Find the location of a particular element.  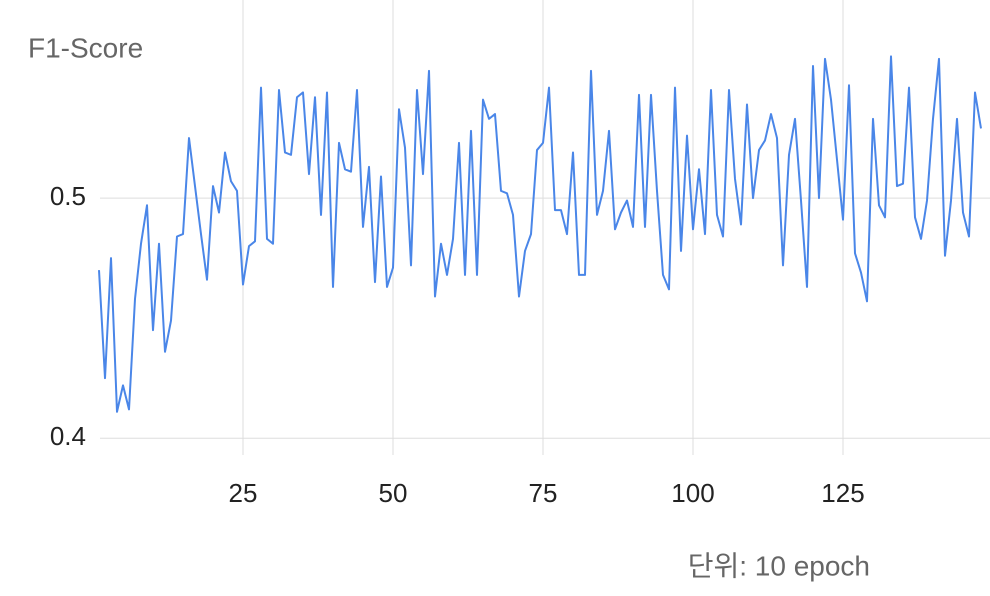

x-axis-title: 단위: 10 epoch is located at coordinates (779, 565).